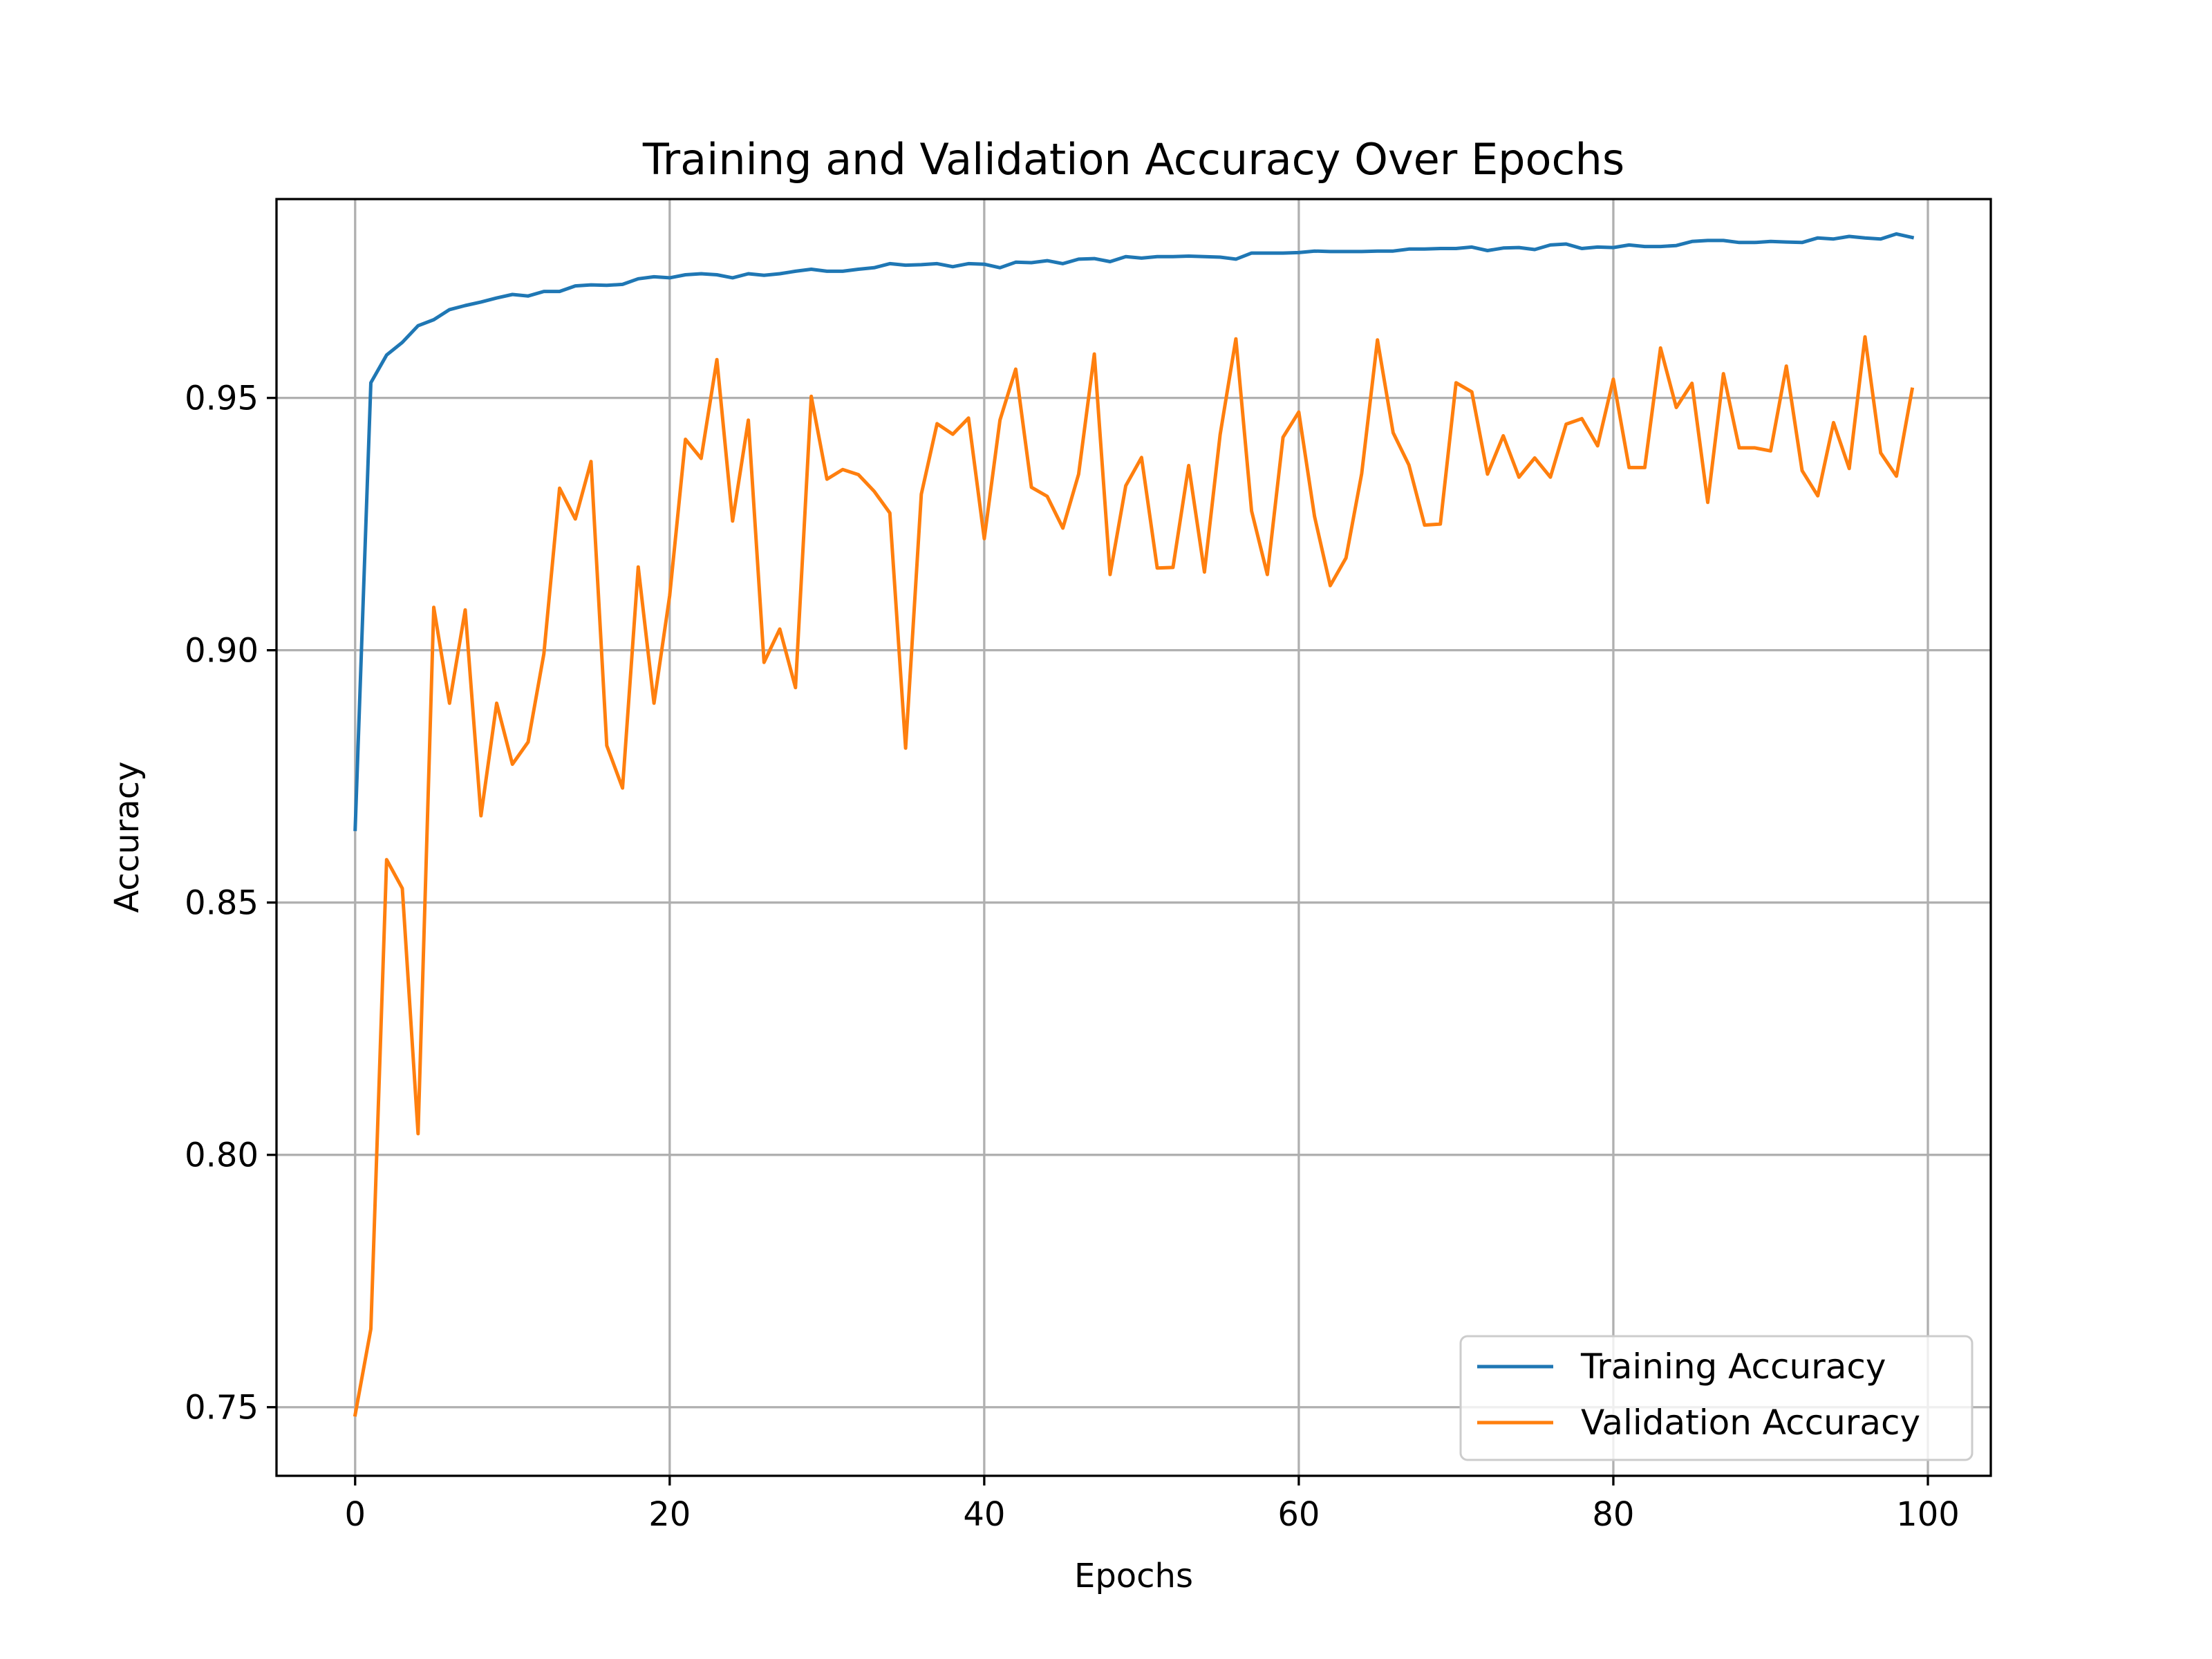 This screenshot has width=2212, height=1659. I want to click on legend: Training Accuracy Validation Accuracy, so click(1717, 1398).